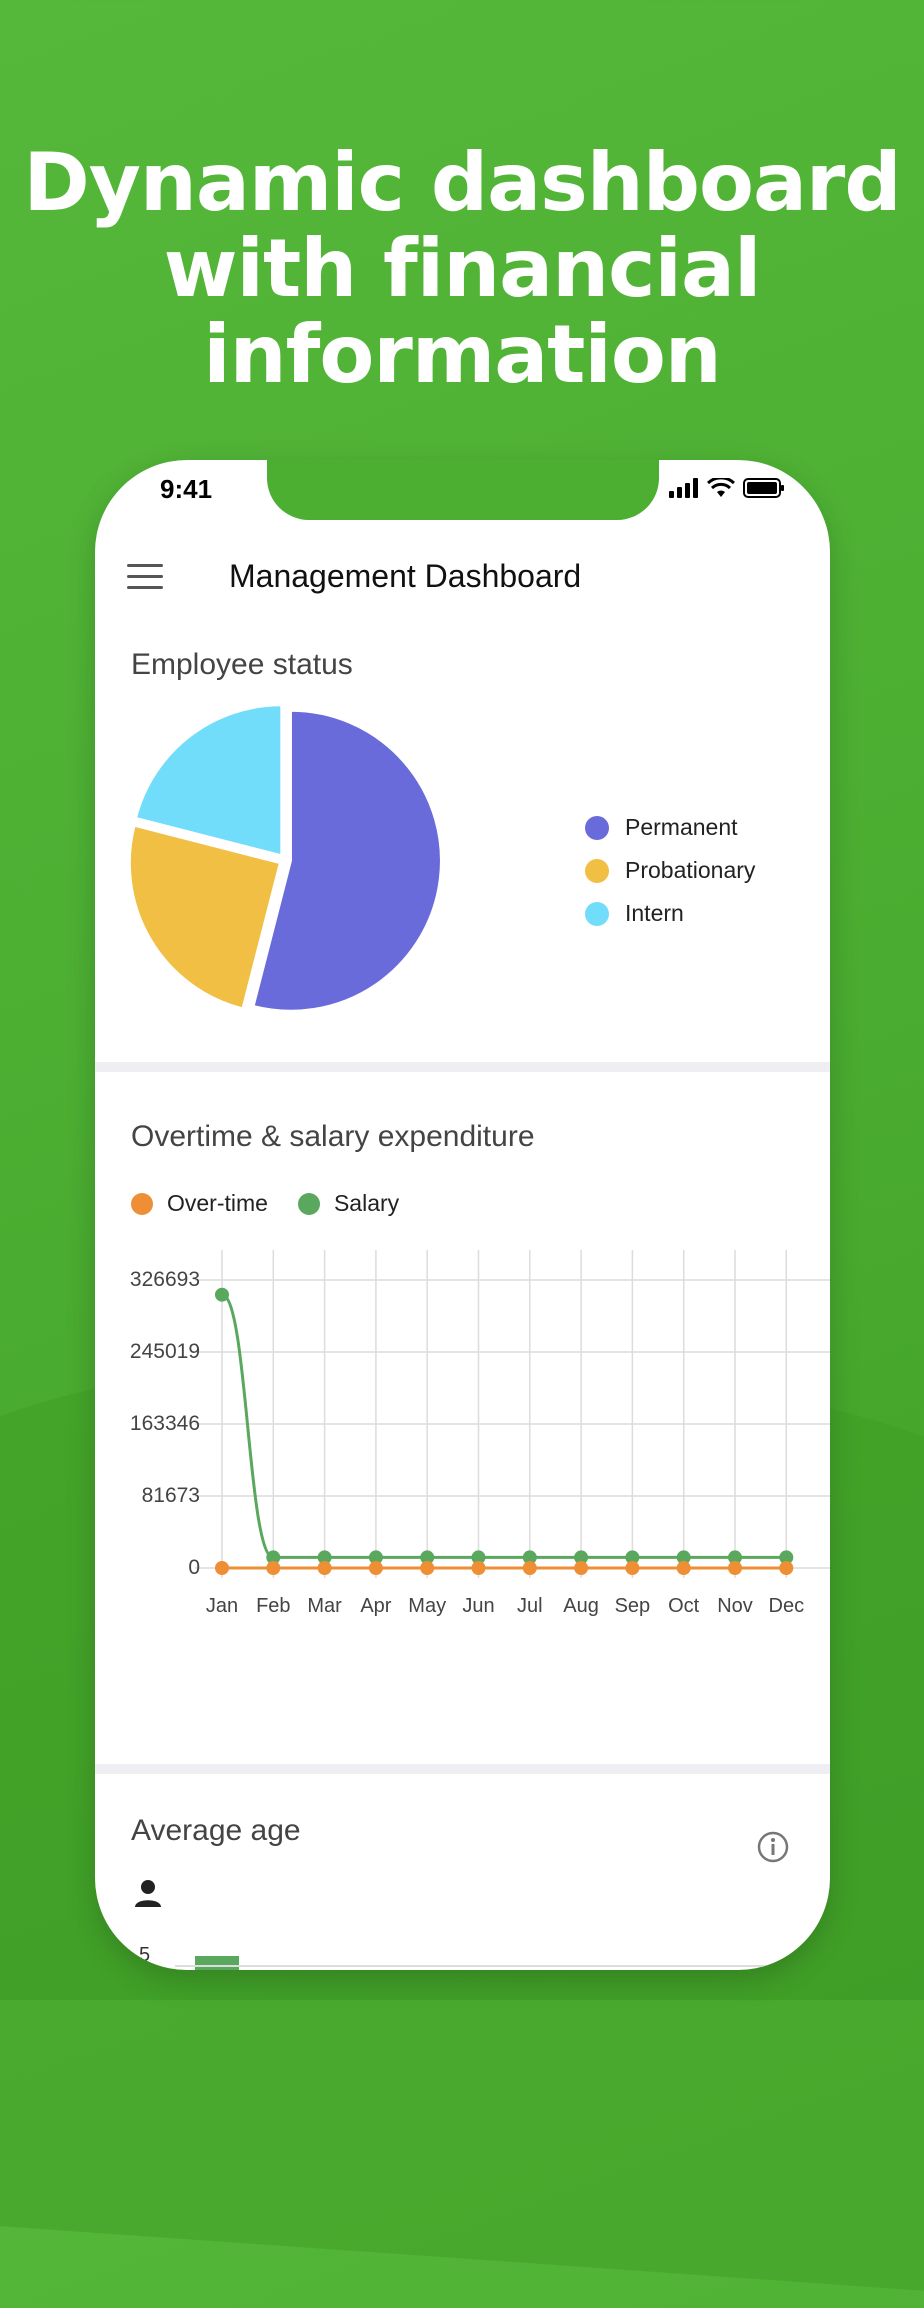 This screenshot has width=924, height=2308. Describe the element at coordinates (165, 1351) in the screenshot. I see `y-tick-label: 245019` at that location.